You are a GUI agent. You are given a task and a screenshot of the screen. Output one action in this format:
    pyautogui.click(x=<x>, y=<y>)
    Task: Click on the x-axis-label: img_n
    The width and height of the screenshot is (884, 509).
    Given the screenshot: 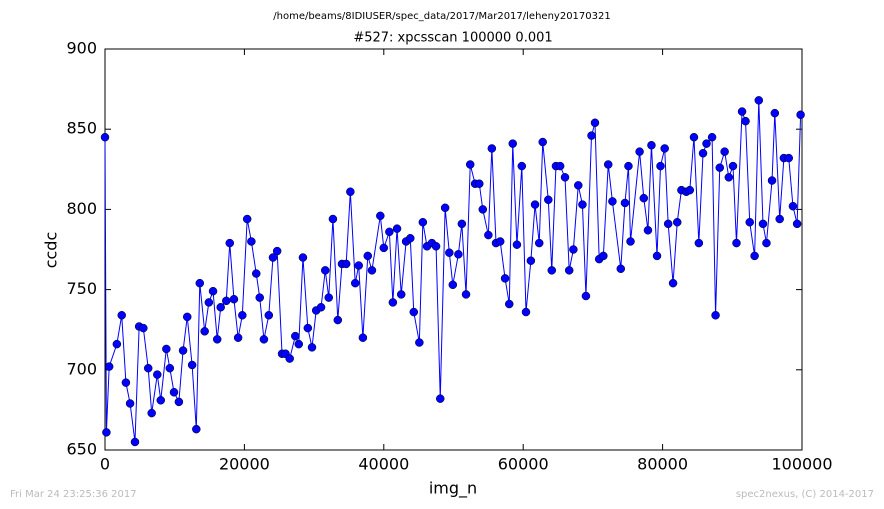 What is the action you would take?
    pyautogui.click(x=453, y=489)
    